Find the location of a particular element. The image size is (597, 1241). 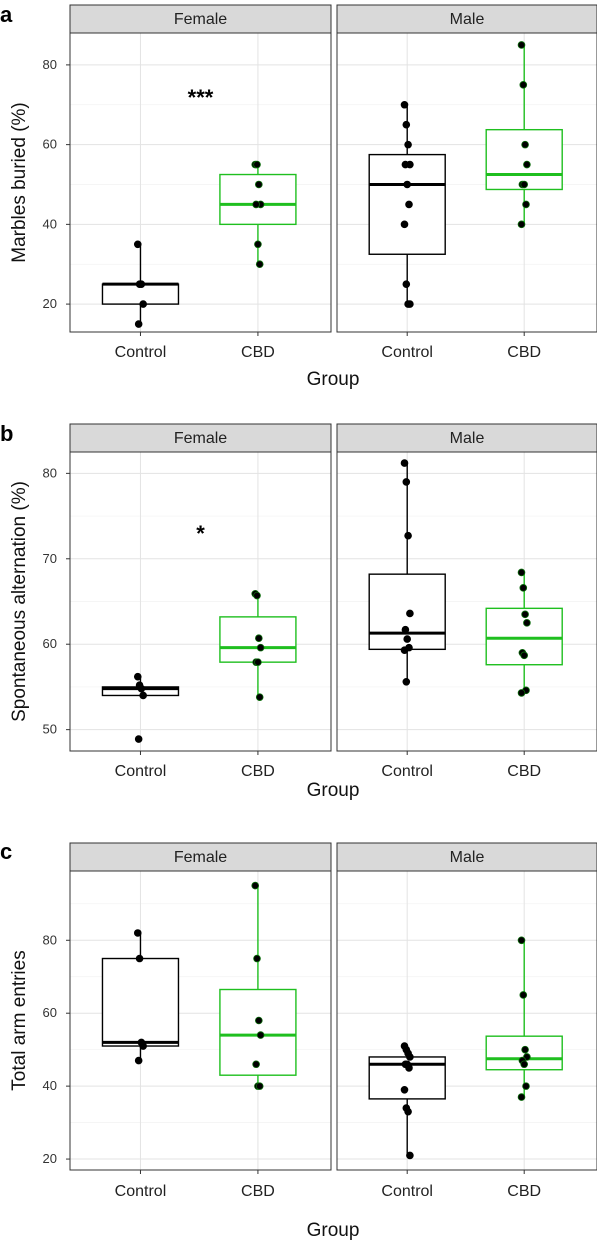

y-tick-label: 40 is located at coordinates (50, 1085).